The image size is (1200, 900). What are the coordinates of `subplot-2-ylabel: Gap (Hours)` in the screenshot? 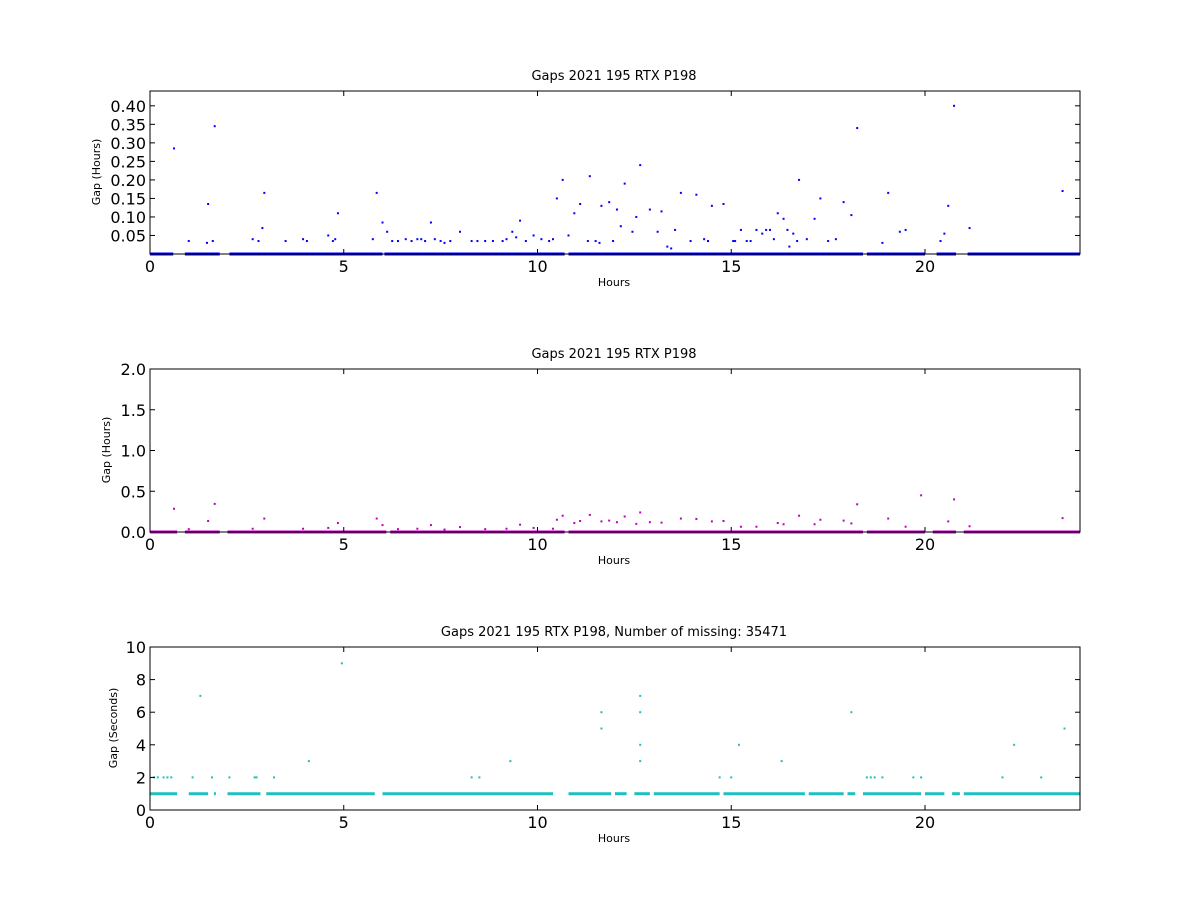 It's located at (106, 450).